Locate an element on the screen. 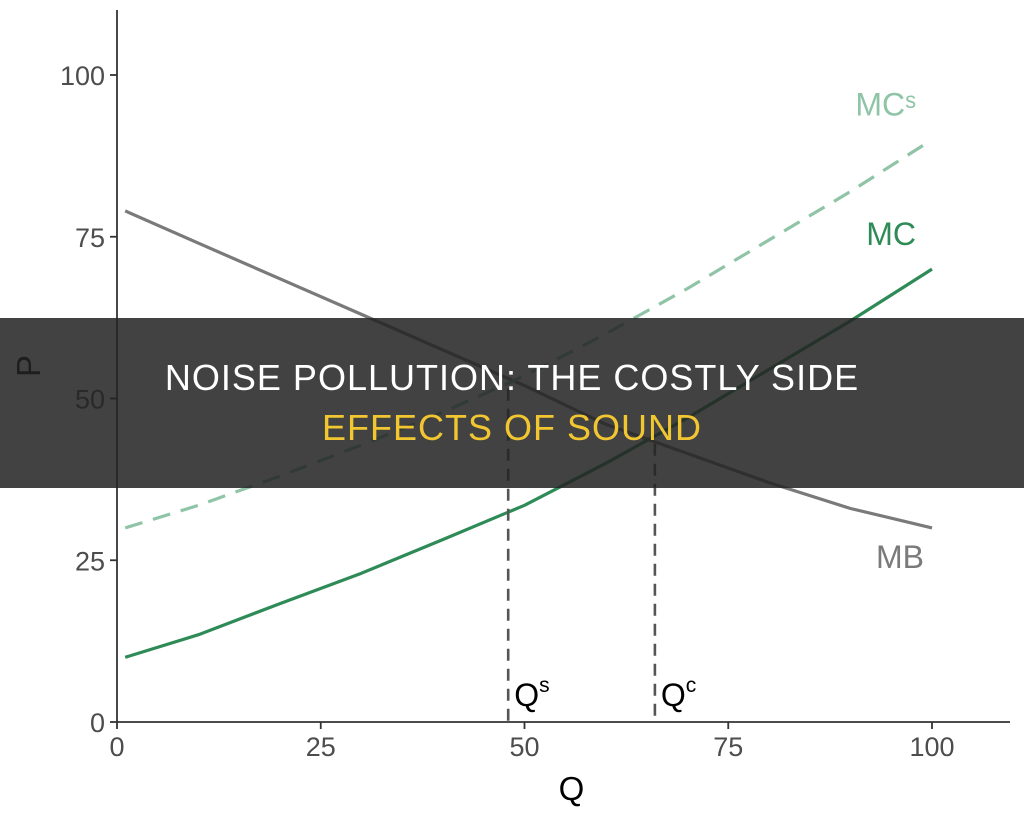 The image size is (1024, 819). x-axis-title: Q is located at coordinates (572, 788).